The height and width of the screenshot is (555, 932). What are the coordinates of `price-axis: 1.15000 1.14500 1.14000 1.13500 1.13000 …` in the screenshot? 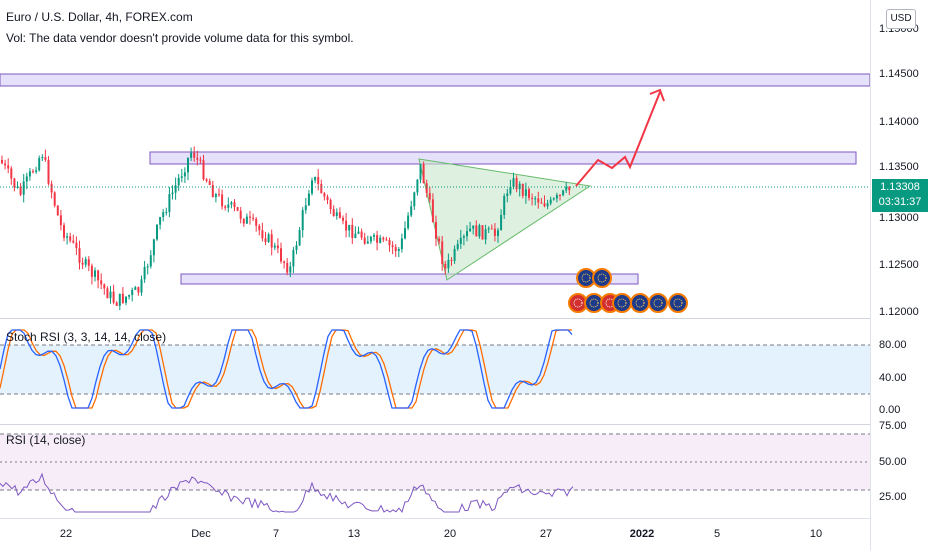 It's located at (901, 275).